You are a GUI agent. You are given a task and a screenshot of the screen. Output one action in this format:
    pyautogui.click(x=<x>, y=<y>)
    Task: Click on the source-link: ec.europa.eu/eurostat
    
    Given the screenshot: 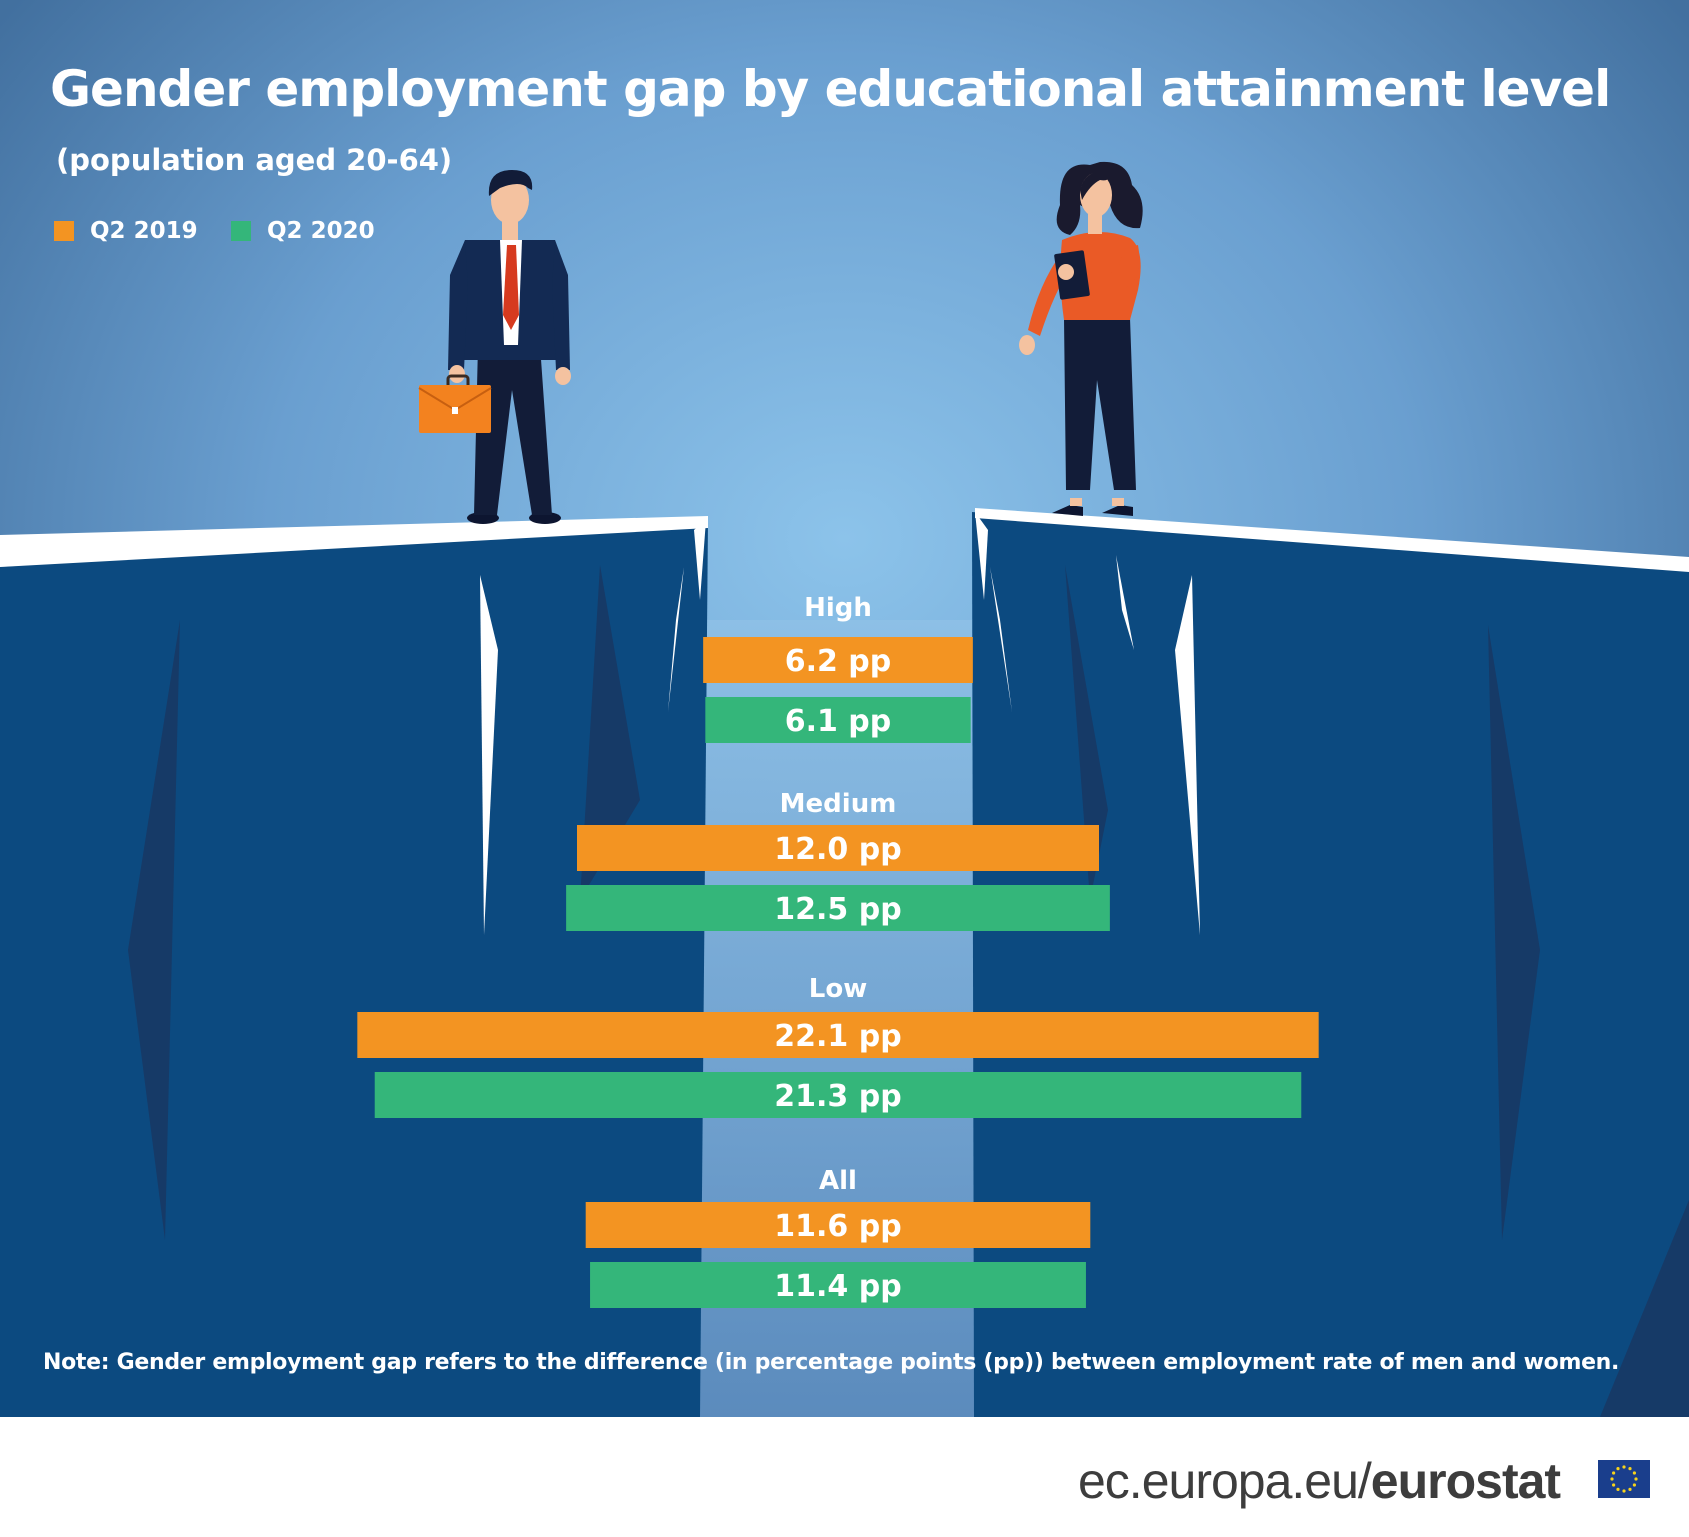 What is the action you would take?
    pyautogui.click(x=1319, y=1481)
    